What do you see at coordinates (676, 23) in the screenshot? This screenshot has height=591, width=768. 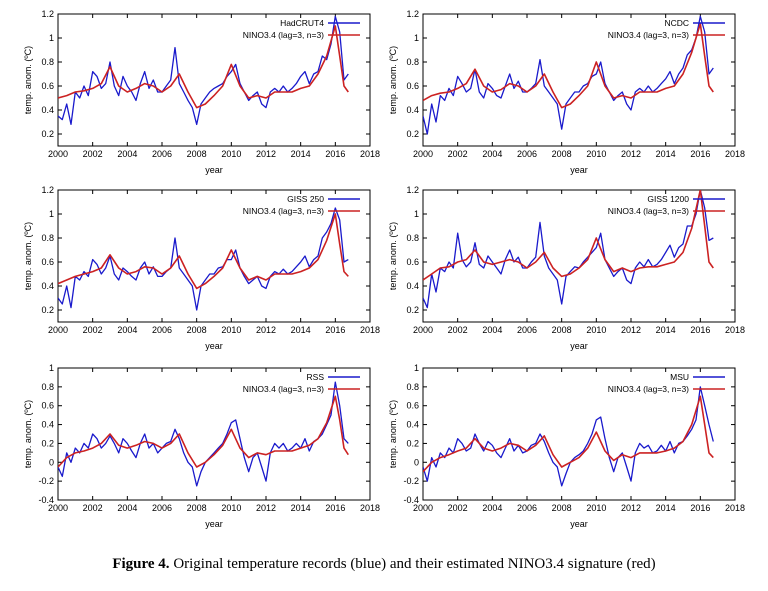 I see `legend-label: NCDC` at bounding box center [676, 23].